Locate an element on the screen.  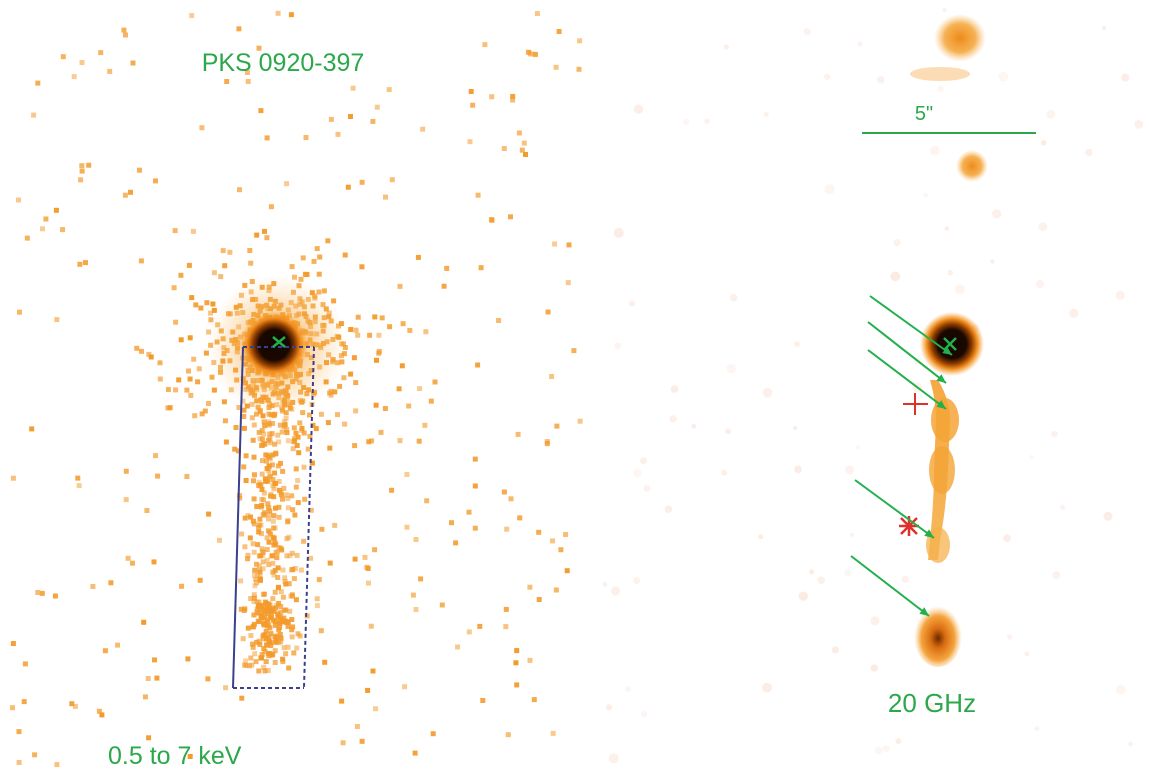
arrow-annotations is located at coordinates (901, 456).